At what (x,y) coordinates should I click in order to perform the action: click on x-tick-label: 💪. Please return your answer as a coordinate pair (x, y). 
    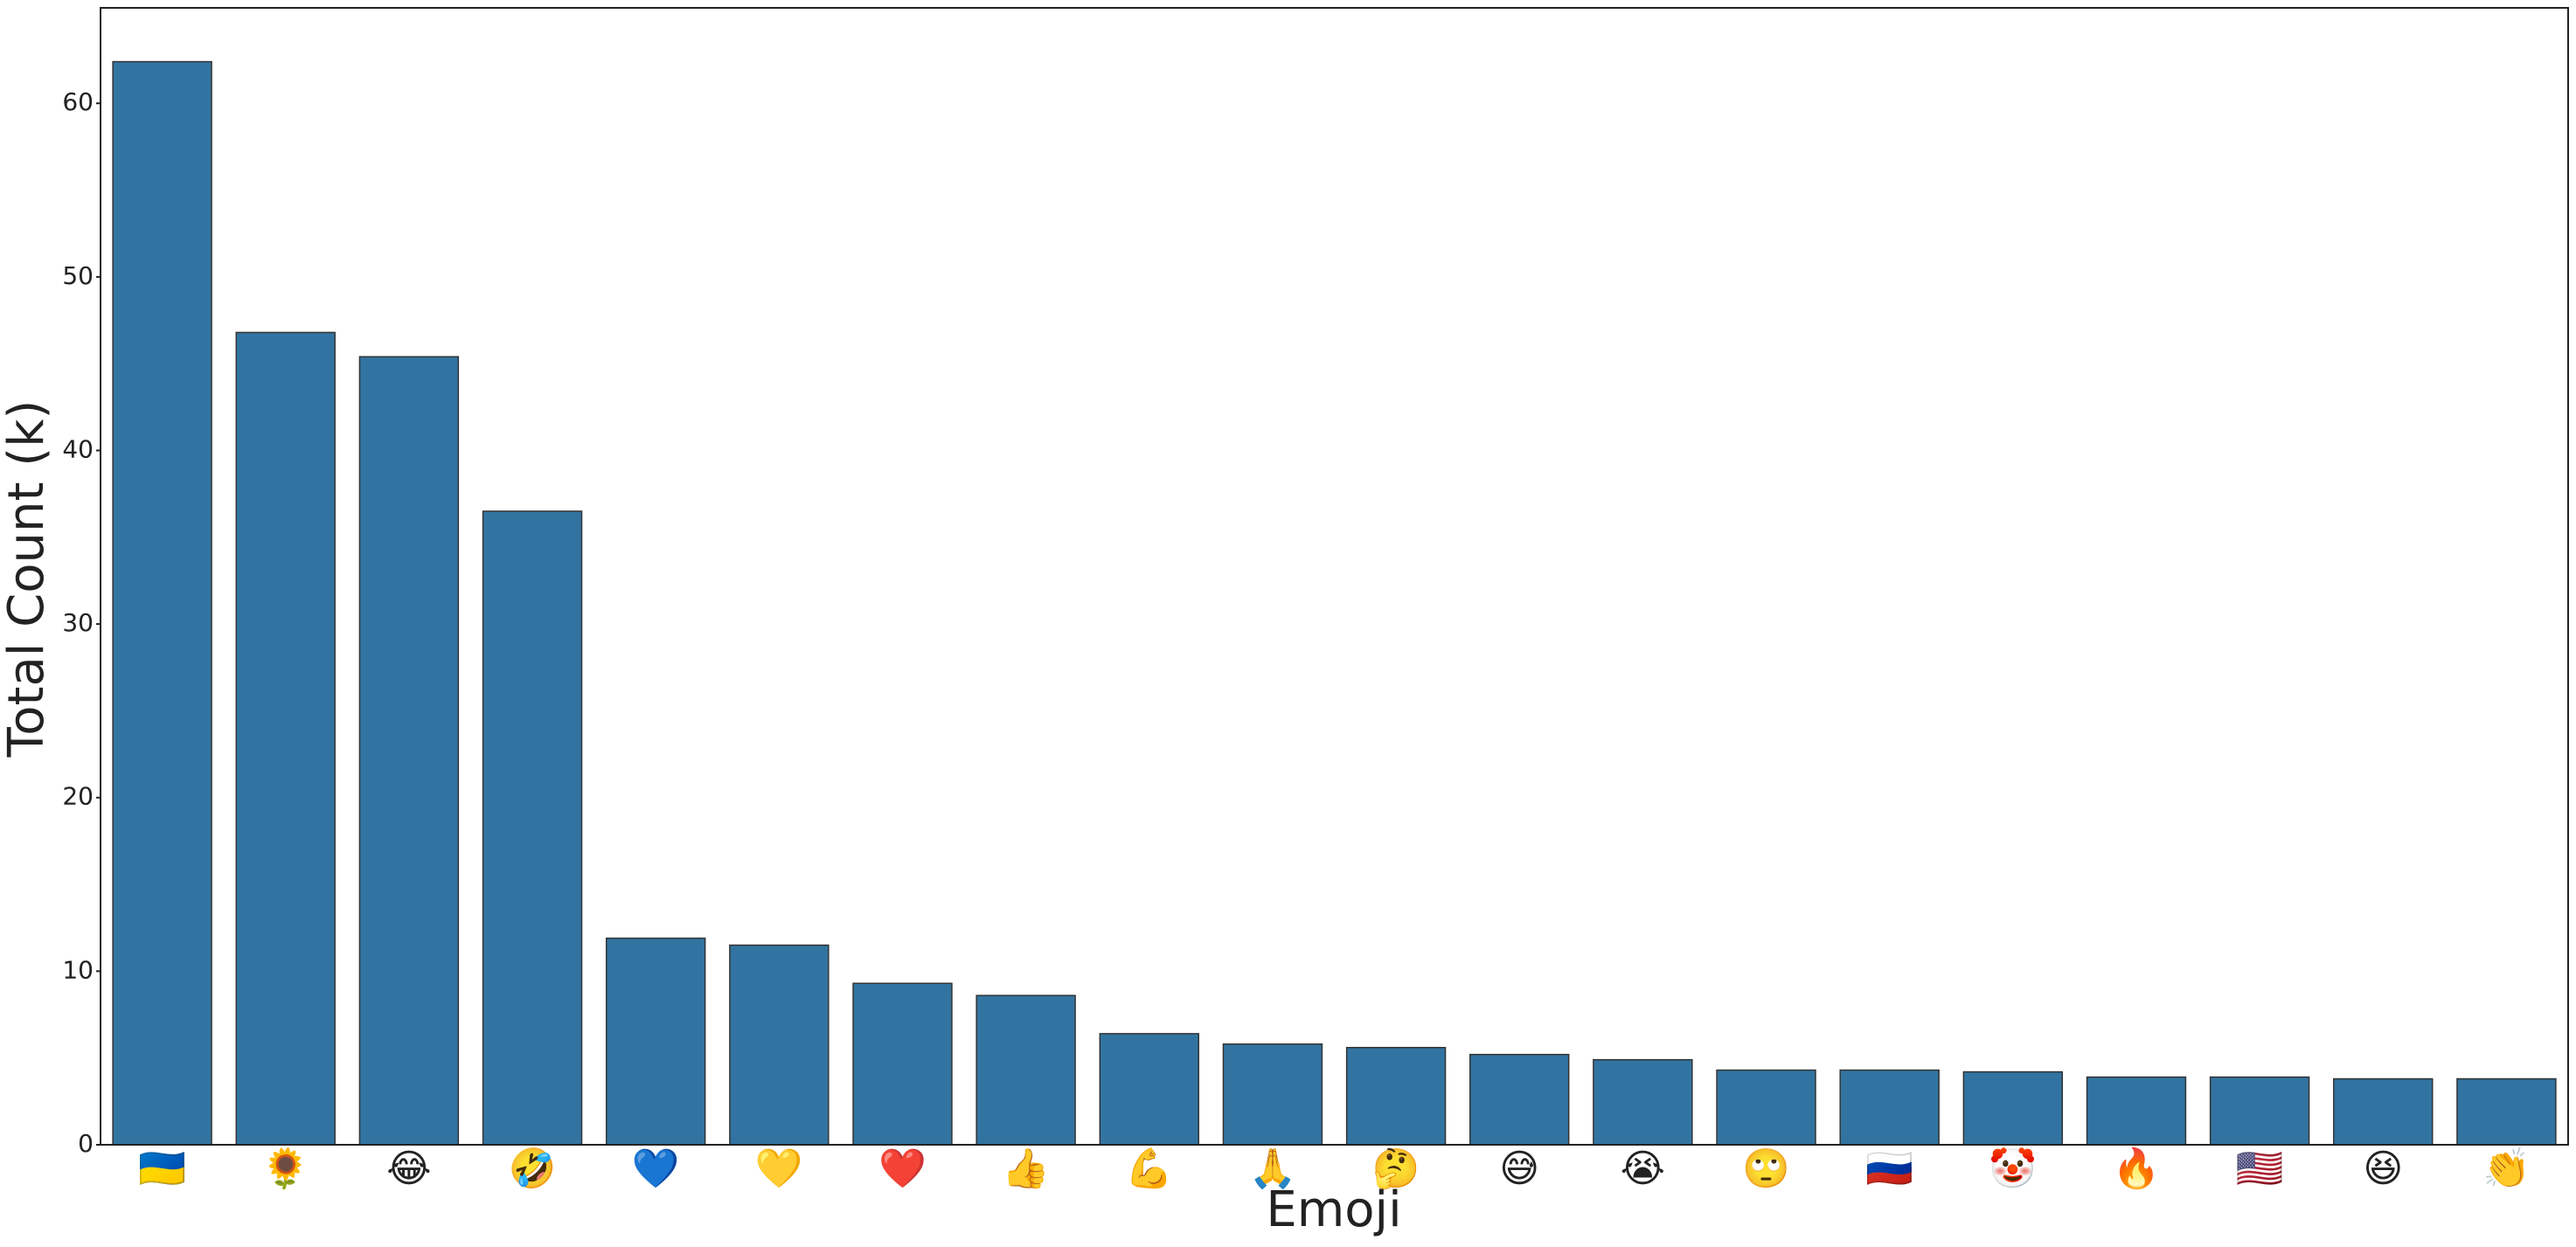
    Looking at the image, I should click on (1149, 1169).